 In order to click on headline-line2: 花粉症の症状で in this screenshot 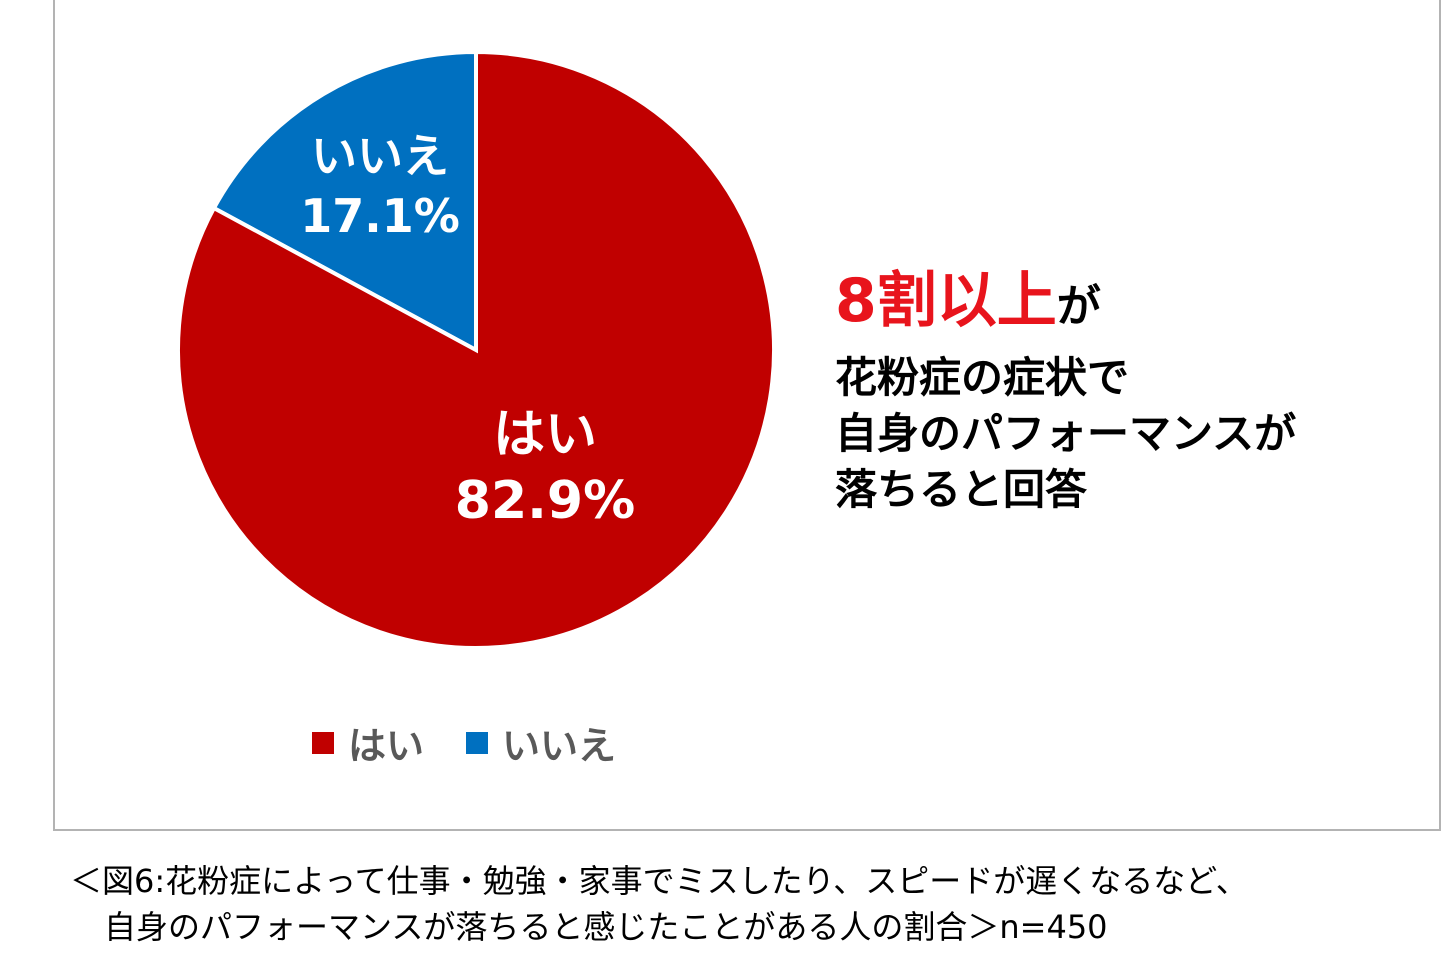, I will do `click(982, 377)`.